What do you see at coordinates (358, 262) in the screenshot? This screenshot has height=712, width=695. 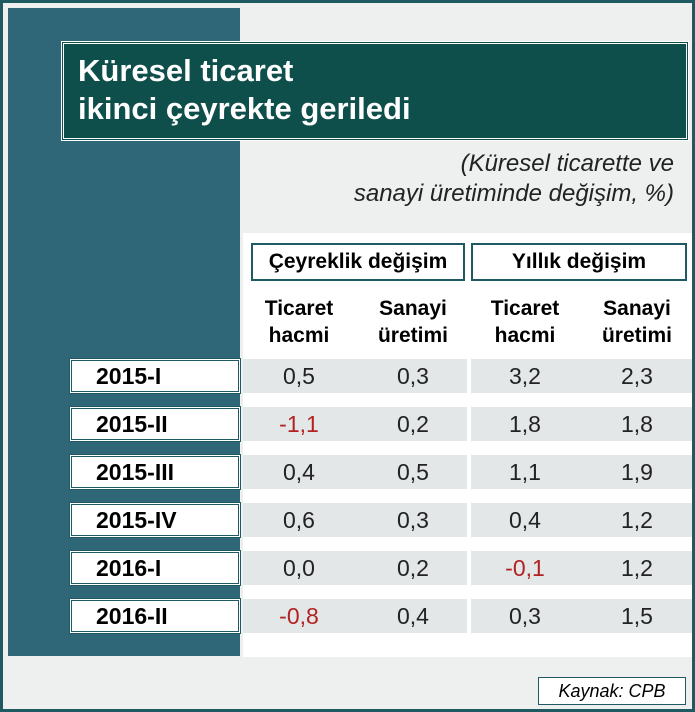 I see `group-header: Çeyreklik değişim` at bounding box center [358, 262].